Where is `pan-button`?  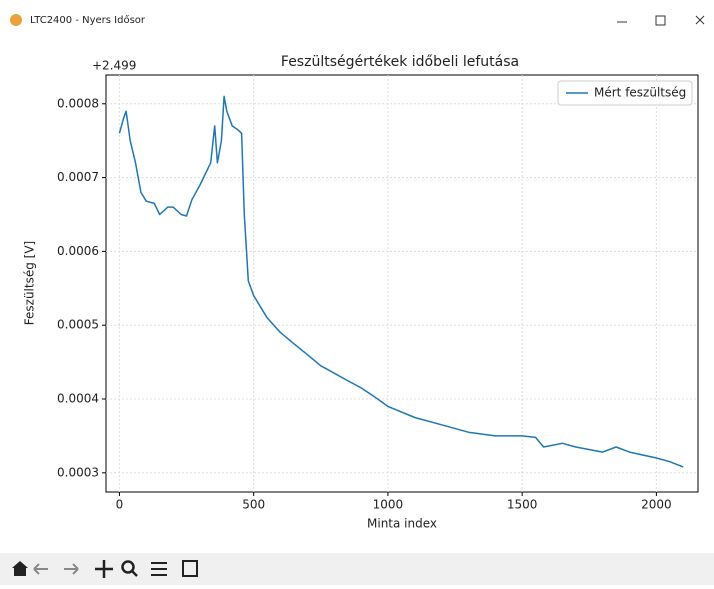 pan-button is located at coordinates (104, 569).